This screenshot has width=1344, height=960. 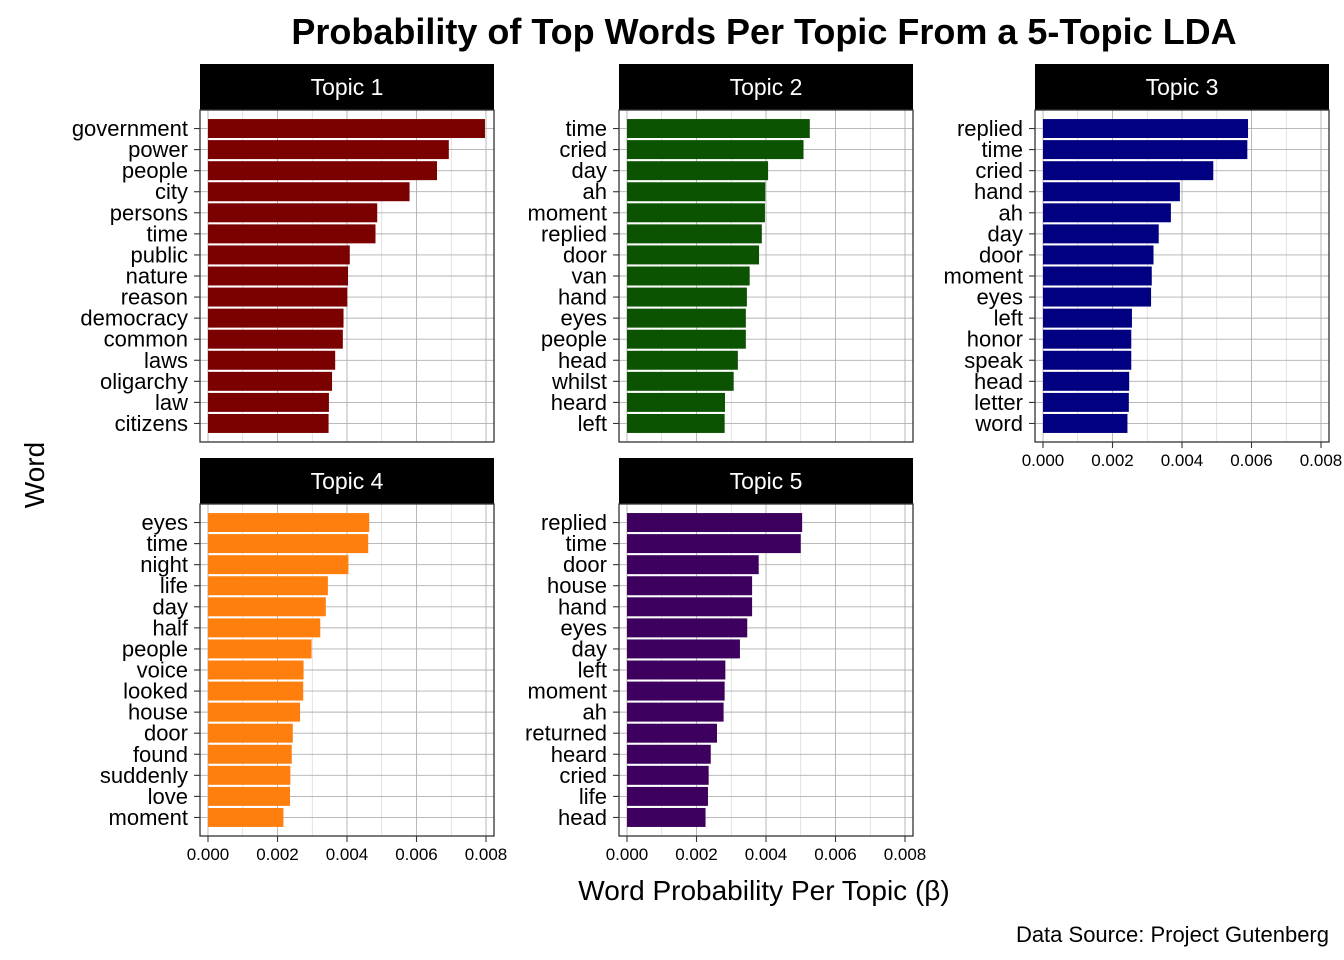 What do you see at coordinates (328, 150) in the screenshot?
I see `bar-power` at bounding box center [328, 150].